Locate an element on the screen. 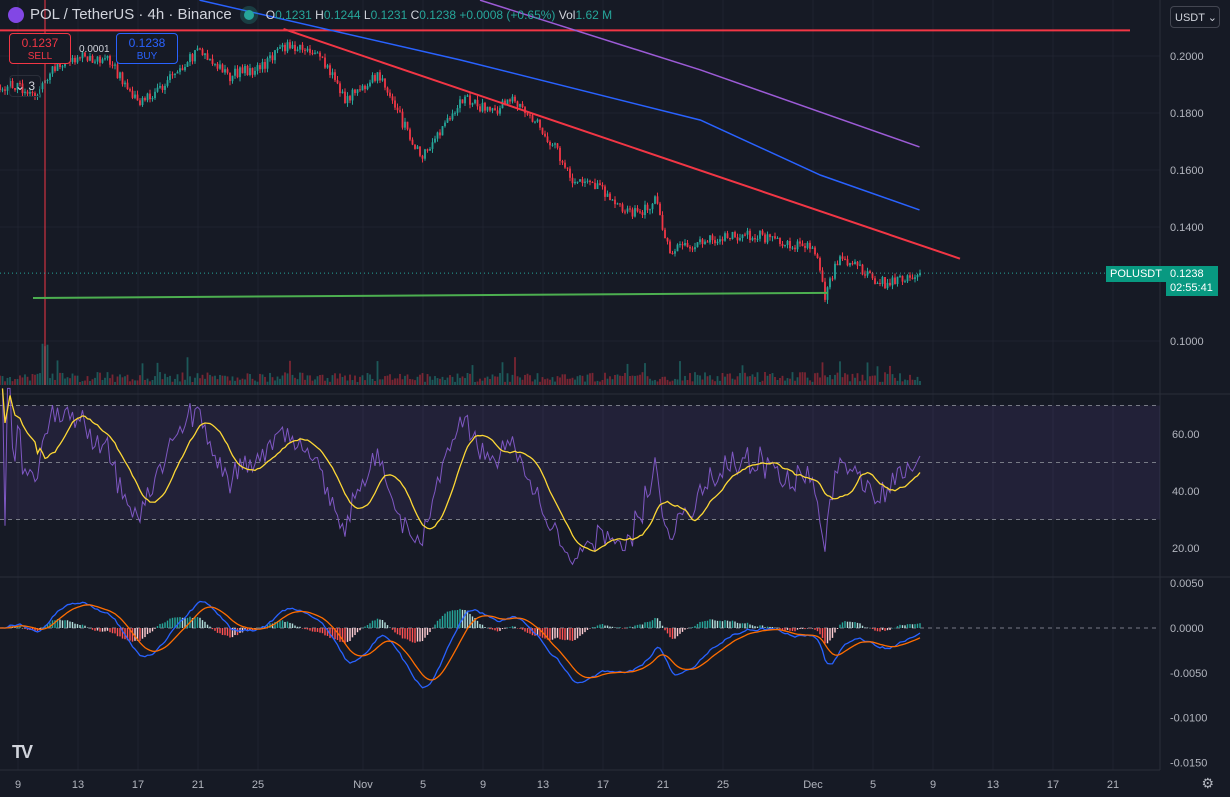  price-tick-label: 0.1600 is located at coordinates (1187, 171).